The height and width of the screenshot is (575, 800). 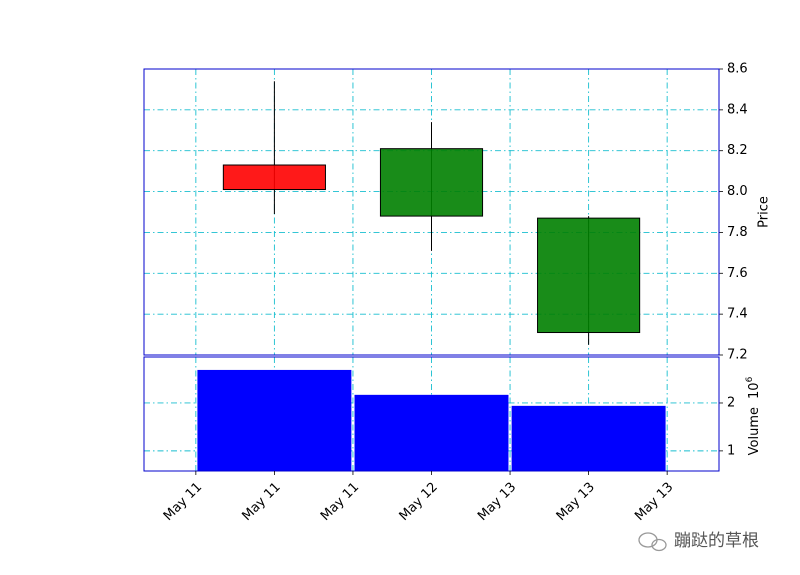 What do you see at coordinates (737, 69) in the screenshot?
I see `y-tick-label: 8.6` at bounding box center [737, 69].